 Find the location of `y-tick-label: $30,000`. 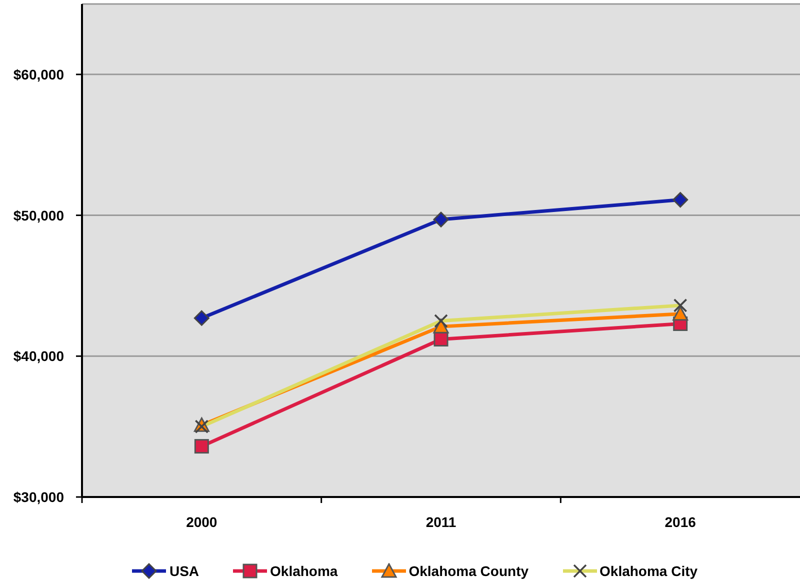

y-tick-label: $30,000 is located at coordinates (38, 496).